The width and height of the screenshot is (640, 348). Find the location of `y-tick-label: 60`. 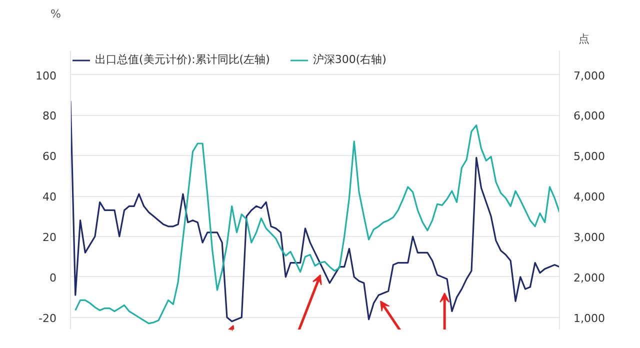

y-tick-label: 60 is located at coordinates (49, 157).